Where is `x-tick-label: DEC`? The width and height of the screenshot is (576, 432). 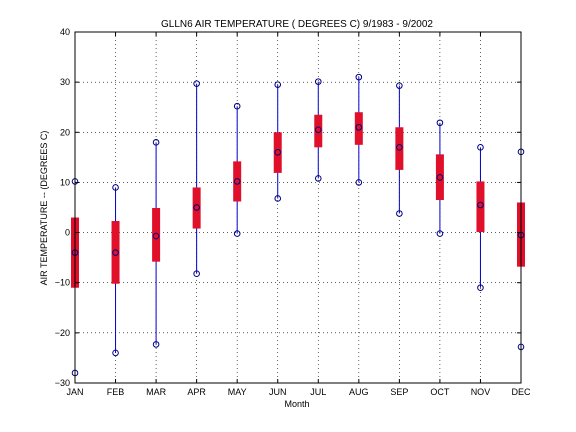 x-tick-label: DEC is located at coordinates (521, 392).